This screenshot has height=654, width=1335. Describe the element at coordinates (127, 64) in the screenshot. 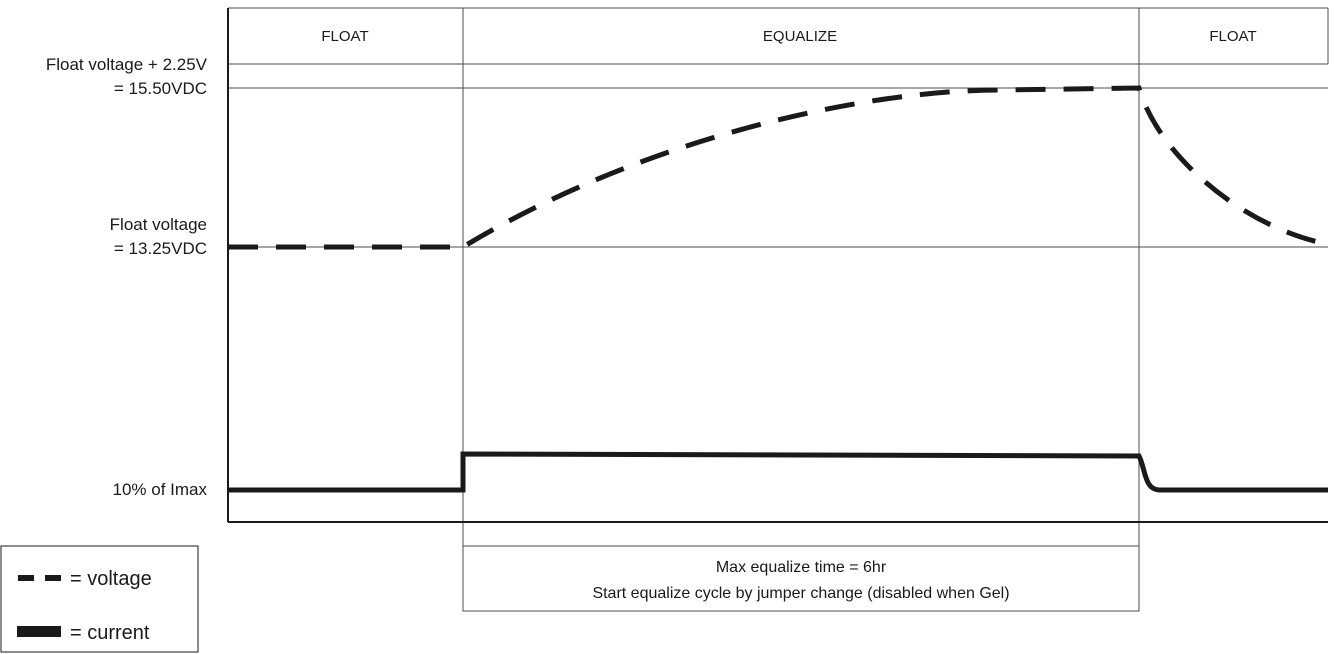

I see `y-label-equalize-voltage-line1: Float voltage + 2.25V` at that location.